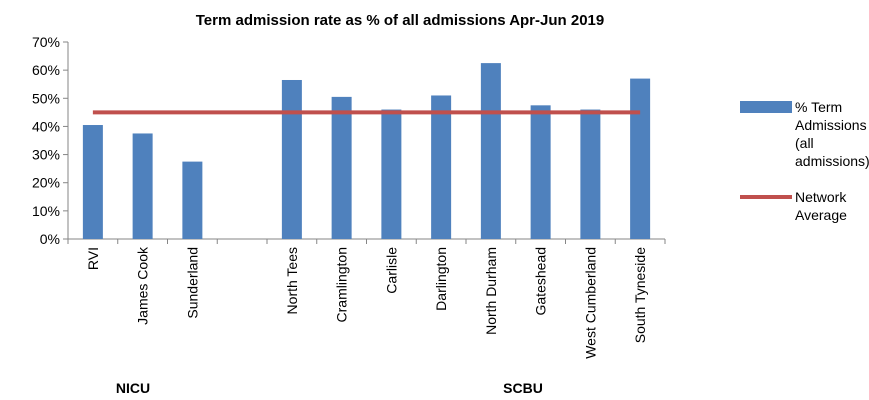  What do you see at coordinates (766, 107) in the screenshot?
I see `legend-key` at bounding box center [766, 107].